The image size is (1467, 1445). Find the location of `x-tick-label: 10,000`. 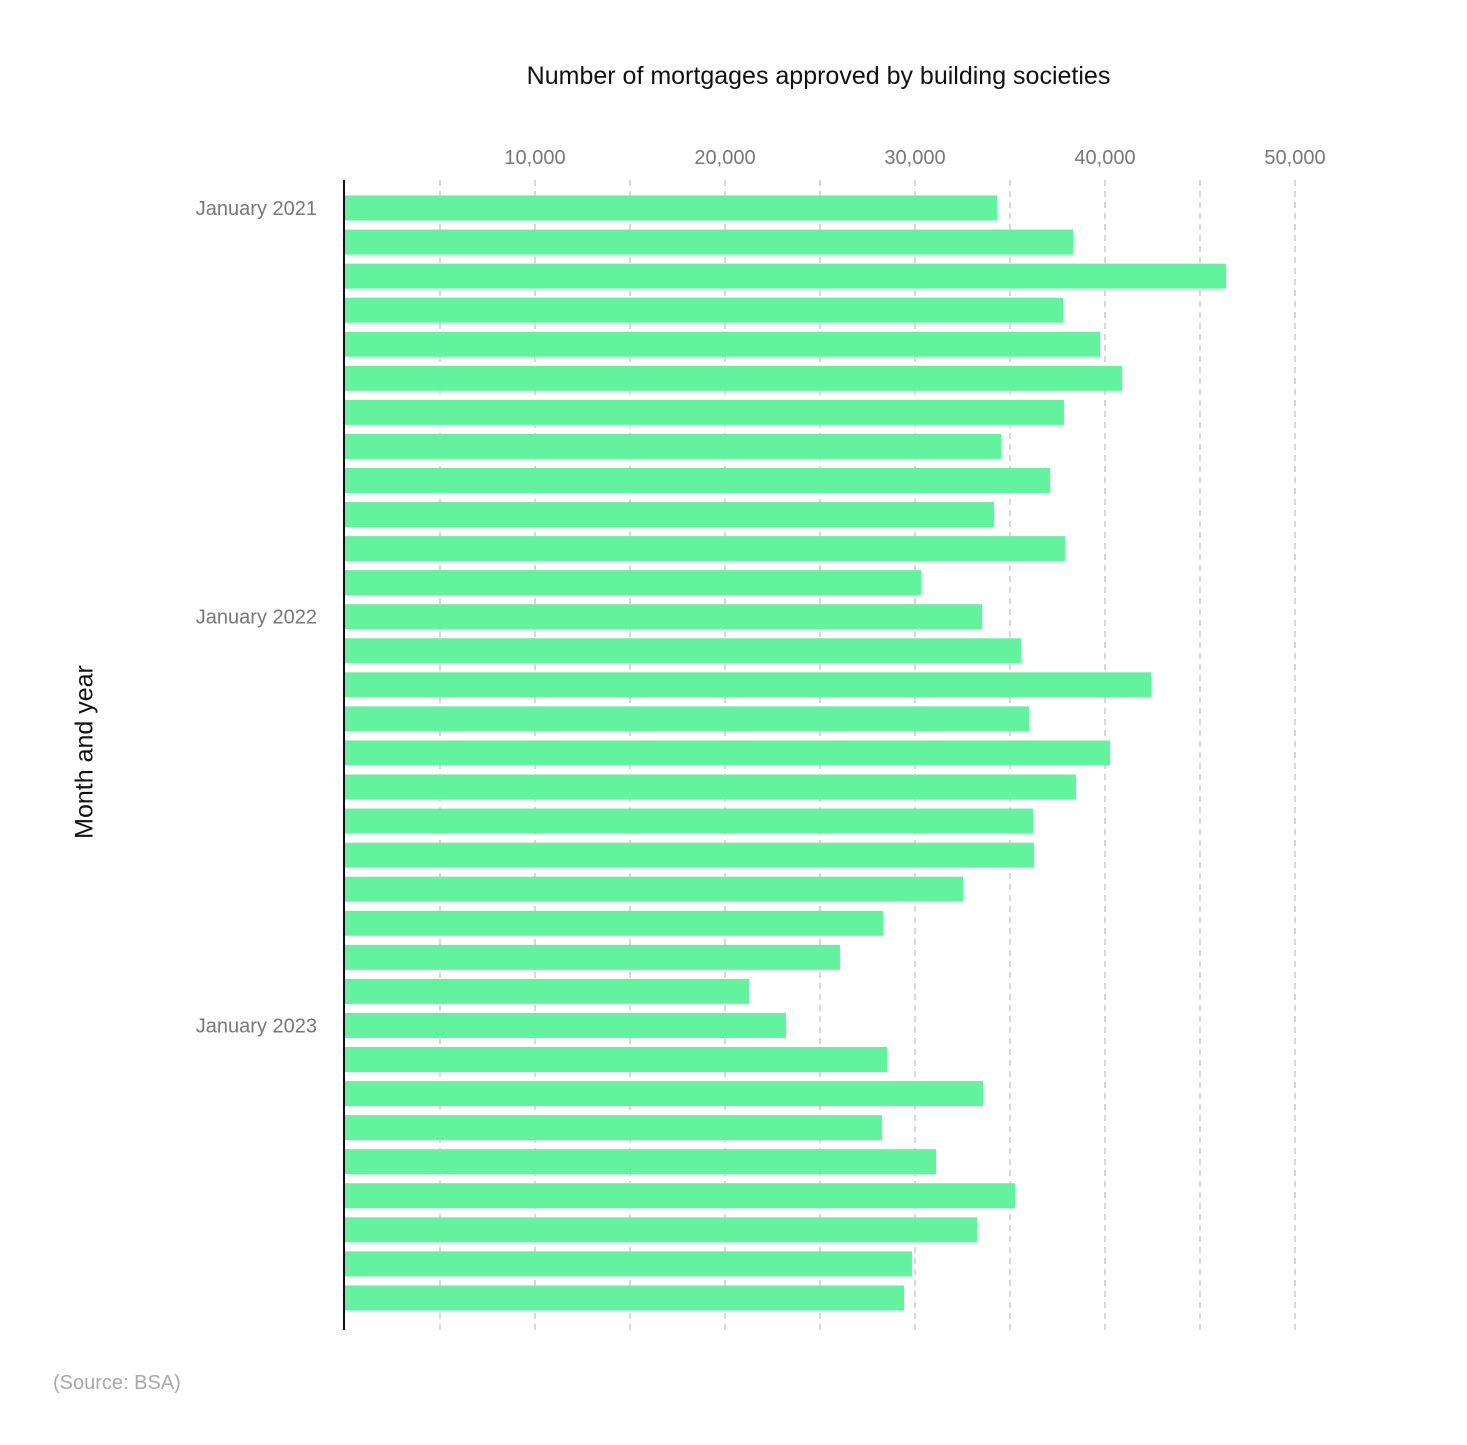

x-tick-label: 10,000 is located at coordinates (534, 158).